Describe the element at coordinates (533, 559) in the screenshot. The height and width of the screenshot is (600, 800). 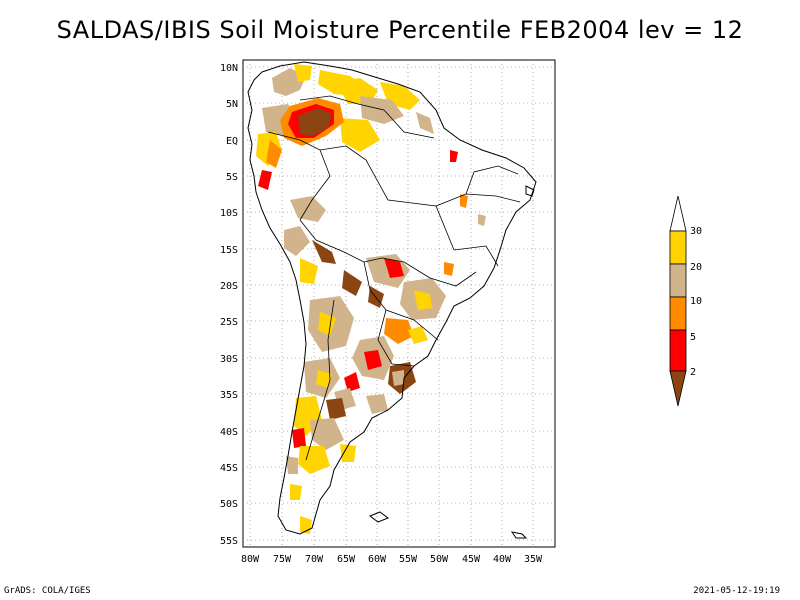
I see `lon-label: 35W` at that location.